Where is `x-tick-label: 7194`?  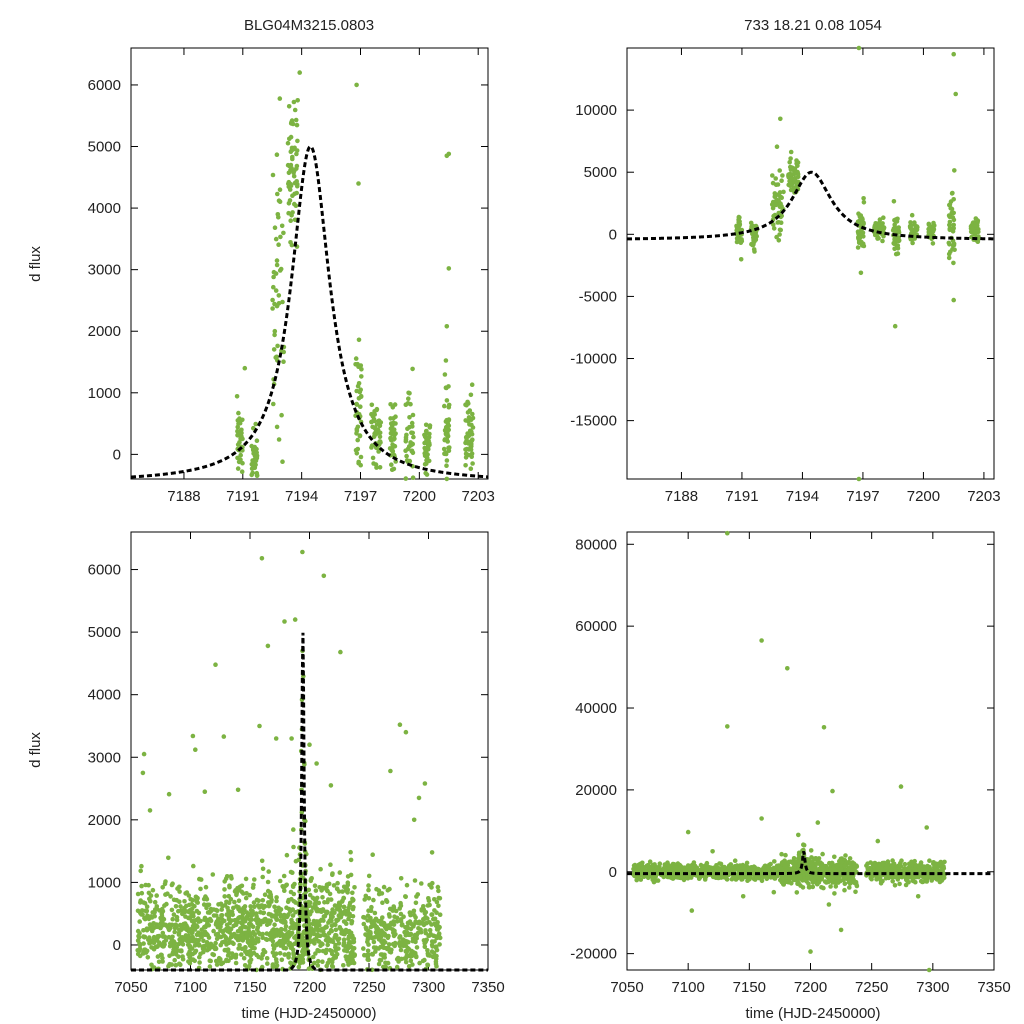
x-tick-label: 7194 is located at coordinates (301, 496).